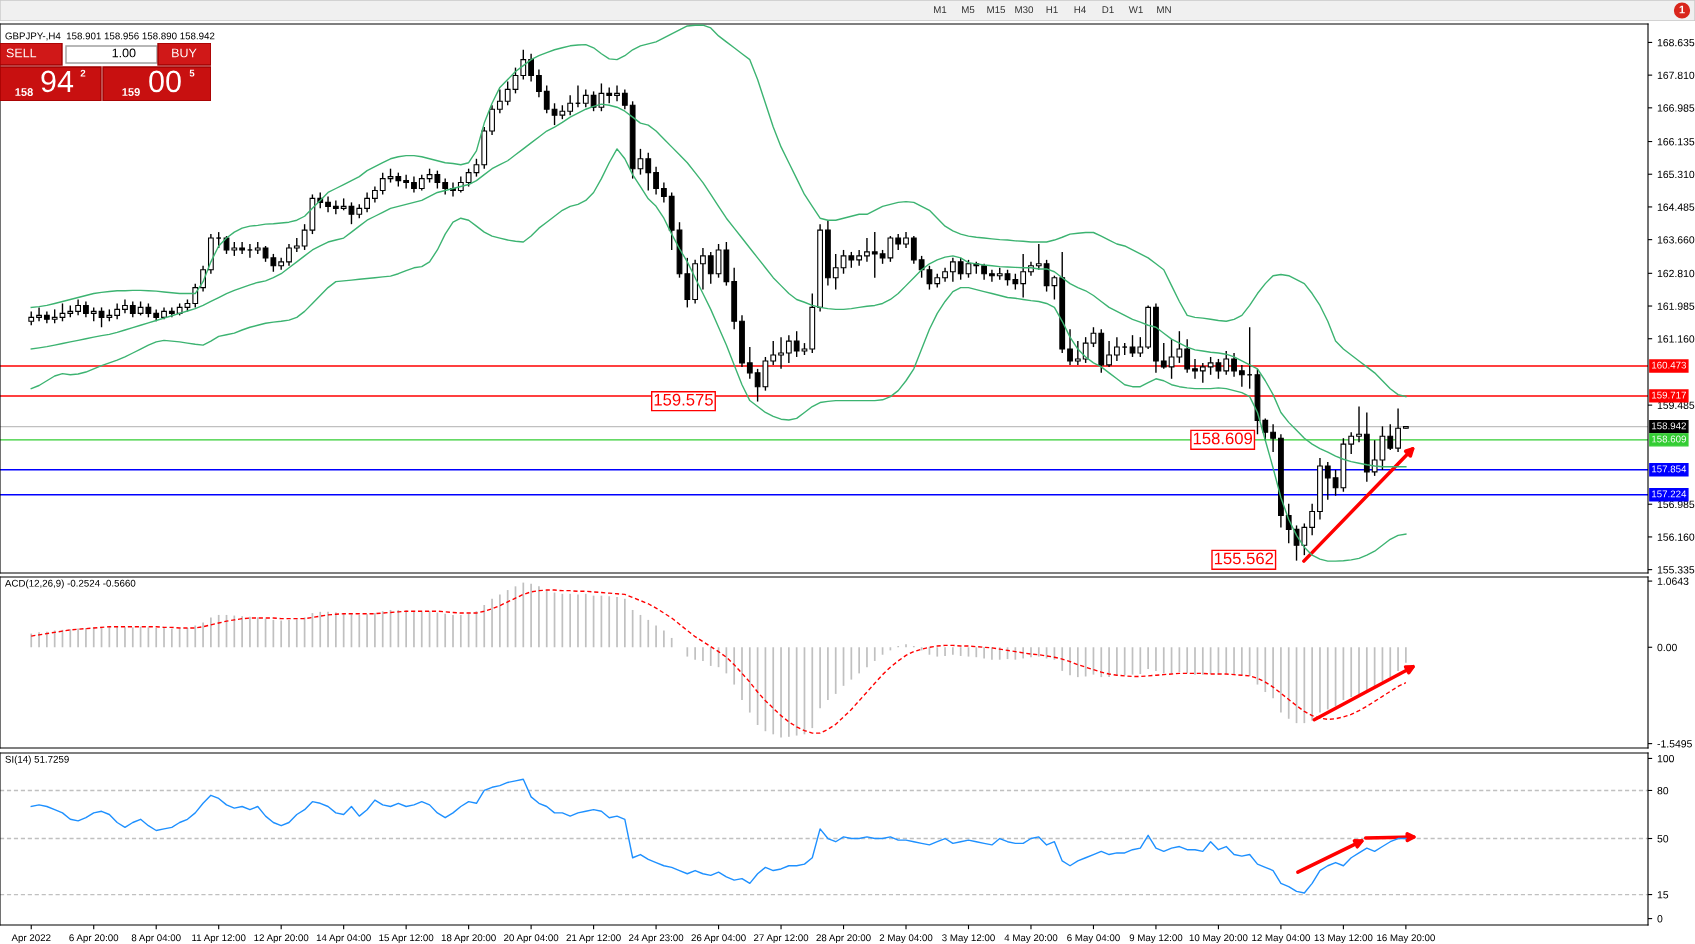 Image resolution: width=1695 pixels, height=944 pixels. What do you see at coordinates (1682, 9) in the screenshot?
I see `text: 1` at bounding box center [1682, 9].